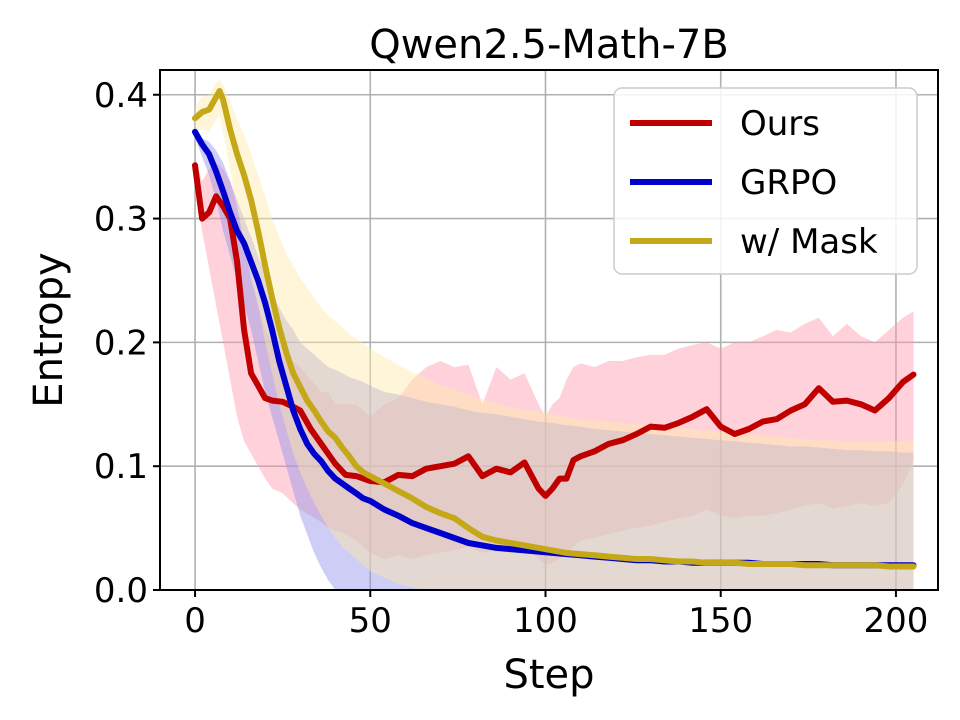  I want to click on y-axis-label: Entropy, so click(49, 329).